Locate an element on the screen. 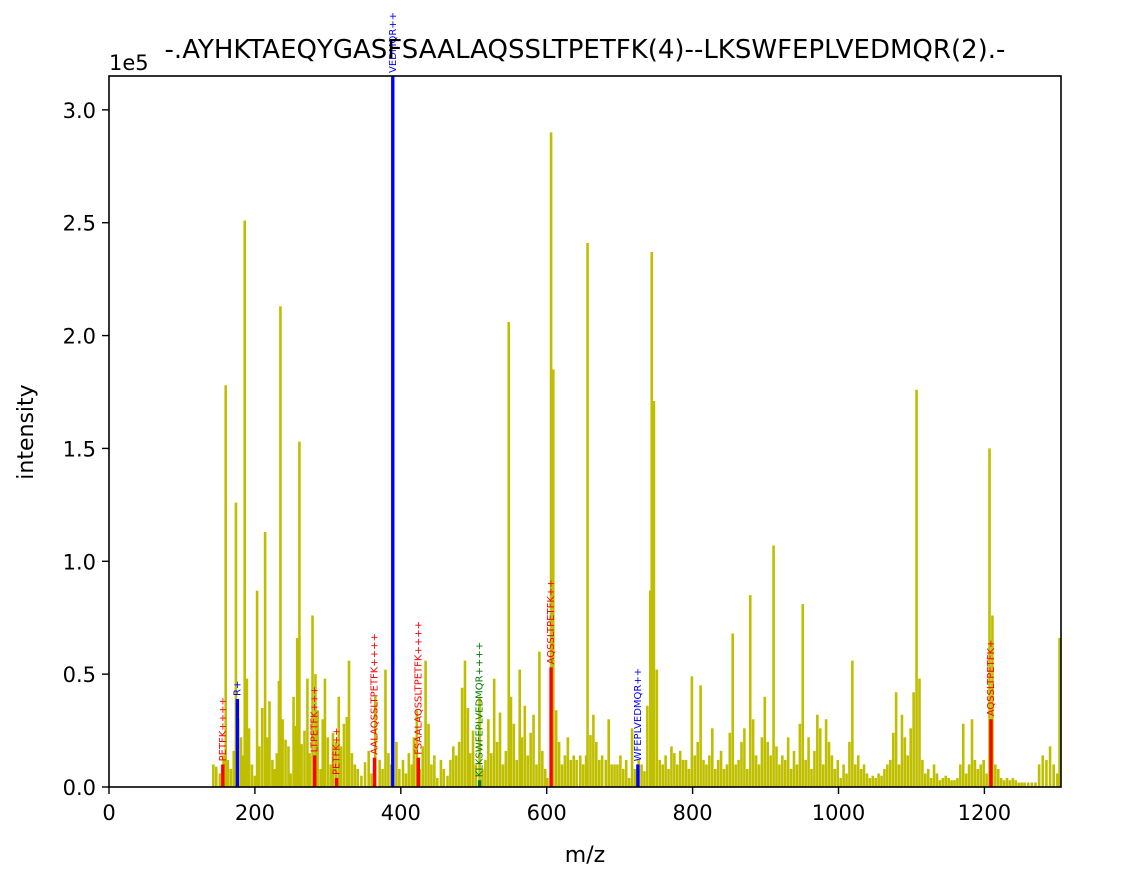 Image resolution: width=1121 pixels, height=876 pixels. x-tick-label: 1000 is located at coordinates (838, 813).